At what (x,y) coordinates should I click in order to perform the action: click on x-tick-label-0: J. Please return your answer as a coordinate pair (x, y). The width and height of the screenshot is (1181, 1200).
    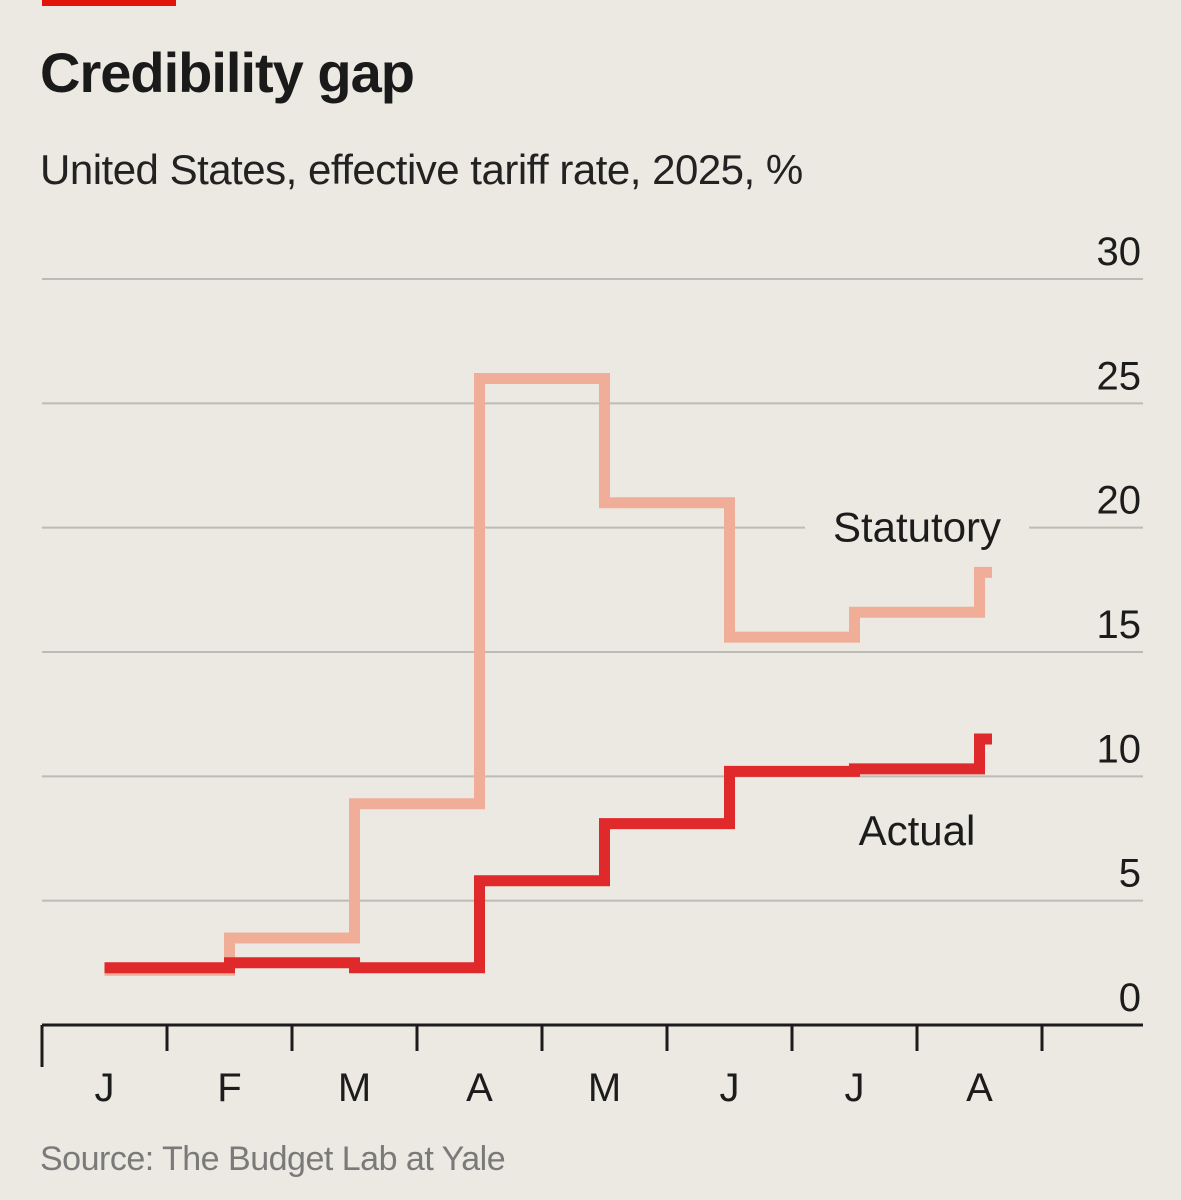
    Looking at the image, I should click on (105, 1088).